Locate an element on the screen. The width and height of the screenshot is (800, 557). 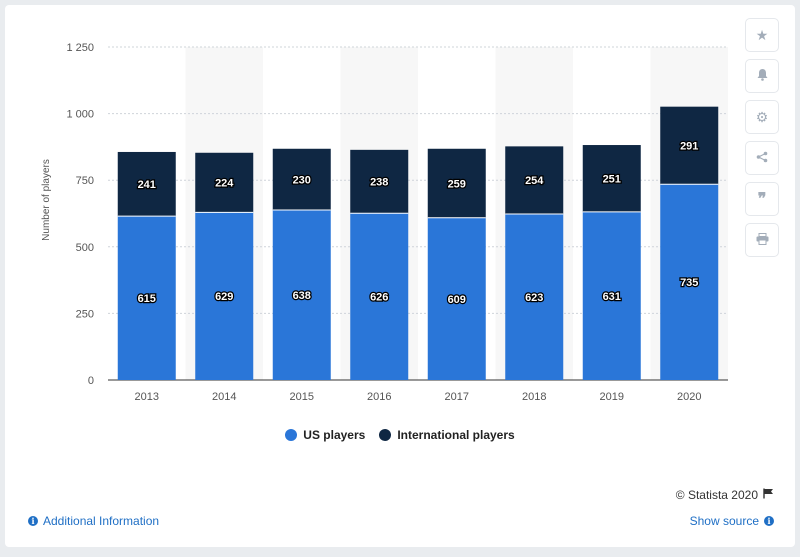
x-tick-label: 2015 is located at coordinates (302, 397).